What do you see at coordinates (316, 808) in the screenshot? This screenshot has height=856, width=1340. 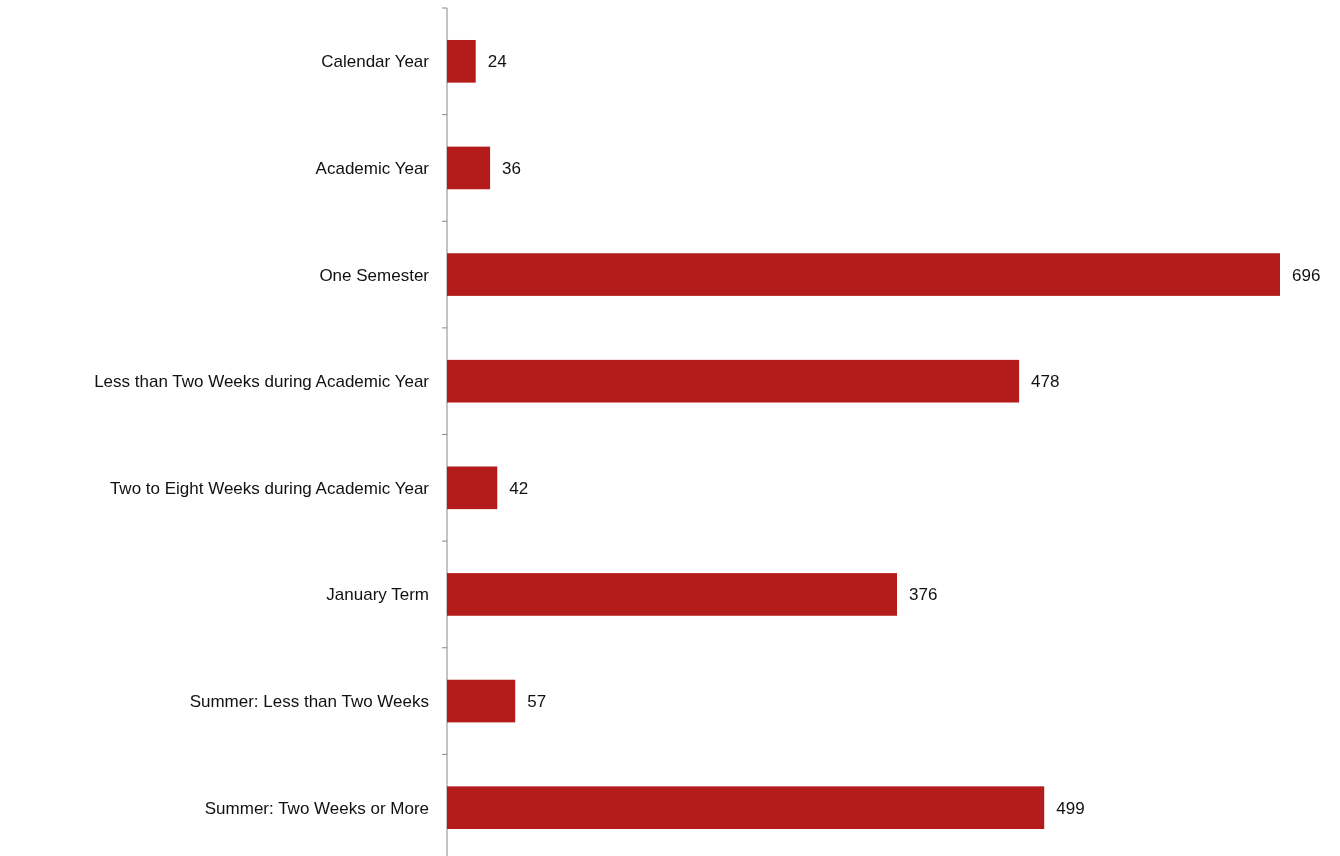 I see `y-tick-label: Summer: Two Weeks or More` at bounding box center [316, 808].